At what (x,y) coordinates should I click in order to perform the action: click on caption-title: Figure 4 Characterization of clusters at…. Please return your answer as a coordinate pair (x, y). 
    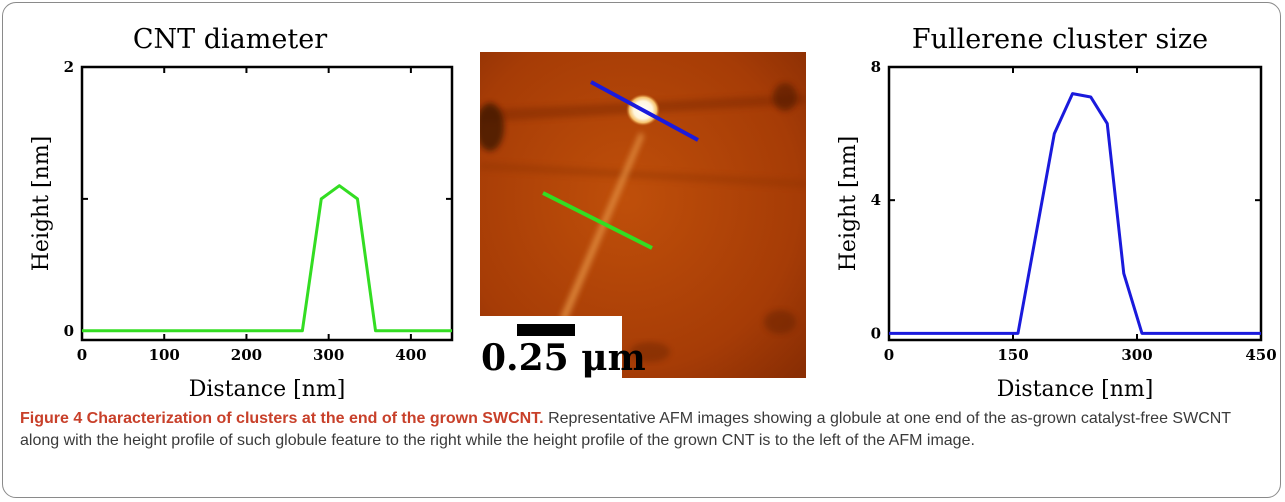
    Looking at the image, I should click on (282, 418).